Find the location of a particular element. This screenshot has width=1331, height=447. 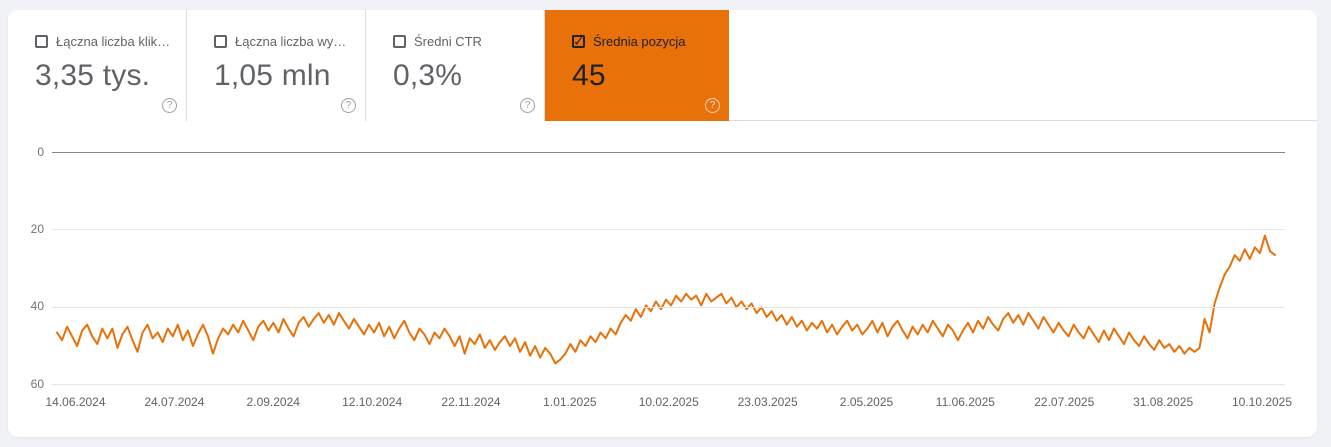

ctr-checkbox is located at coordinates (399, 41).